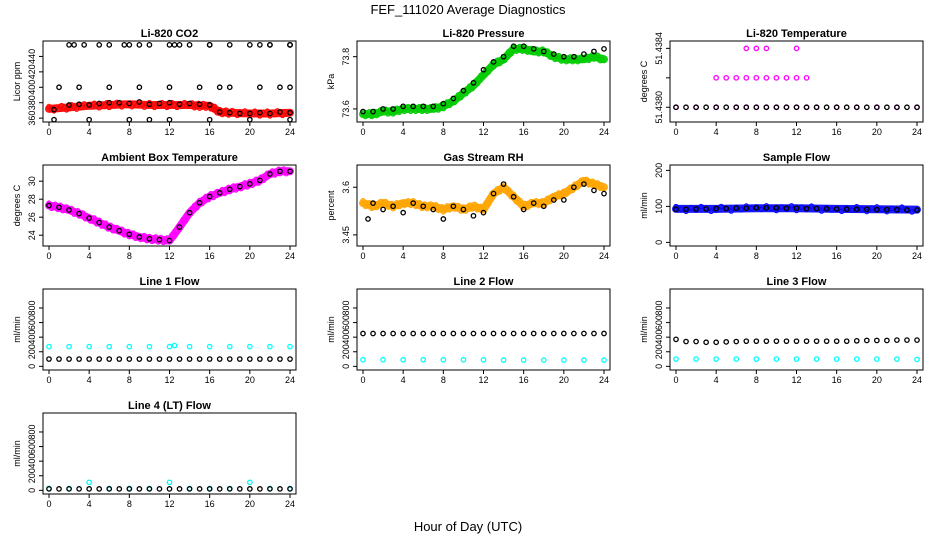 This screenshot has height=540, width=936. What do you see at coordinates (346, 57) in the screenshot?
I see `y-tick-label: 73.8` at bounding box center [346, 57].